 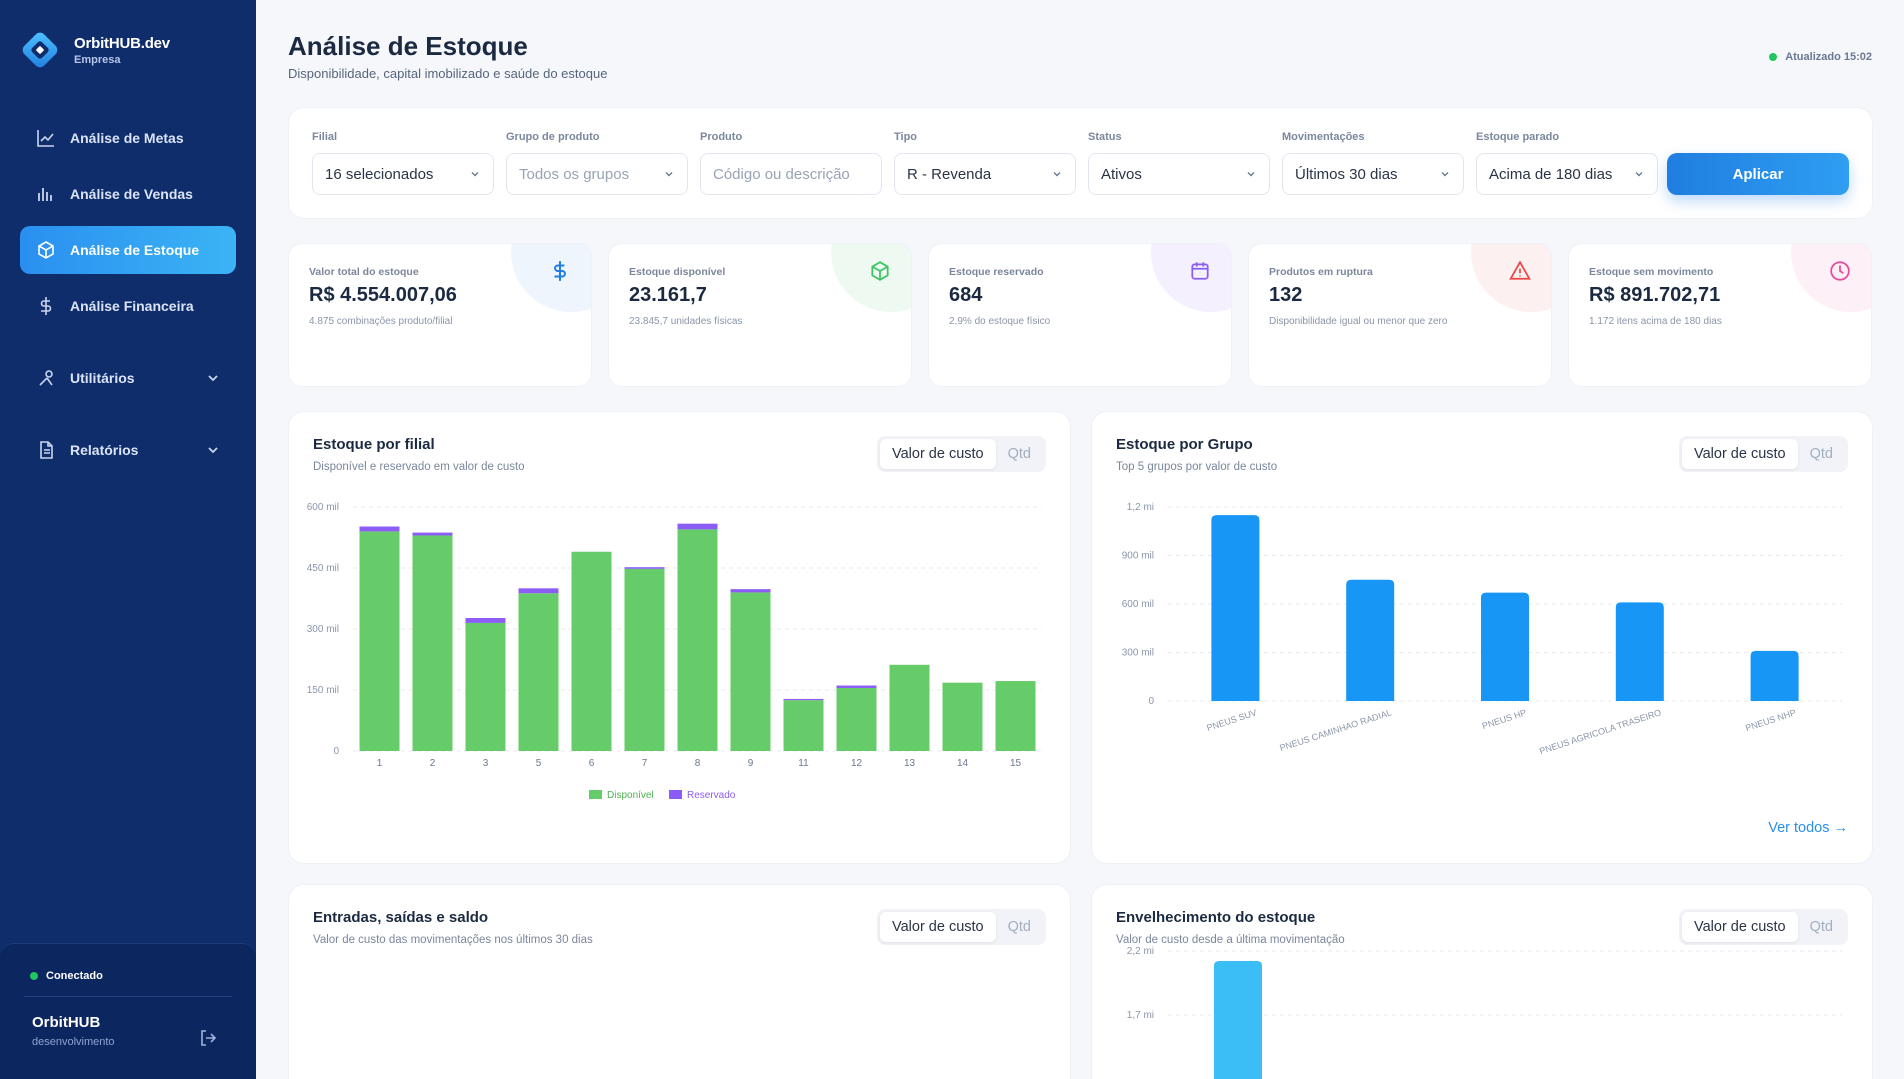 What do you see at coordinates (1238, 1020) in the screenshot?
I see `bar-envelhecimento` at bounding box center [1238, 1020].